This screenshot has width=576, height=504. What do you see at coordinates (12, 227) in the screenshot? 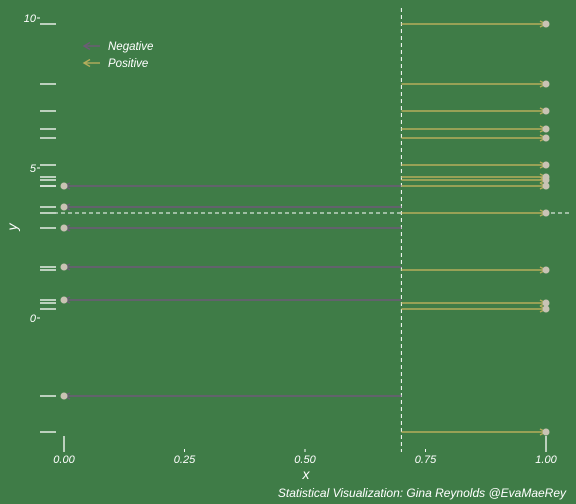
I see `y-axis-label: y` at bounding box center [12, 227].